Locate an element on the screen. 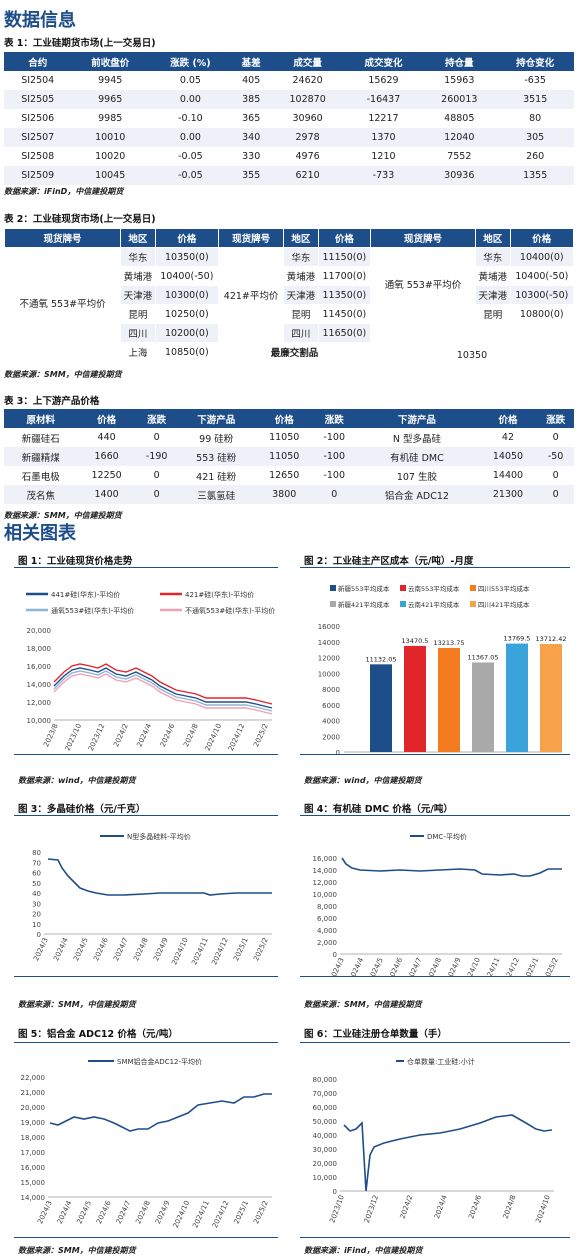 This screenshot has height=1258, width=578. table2-header: 地区 is located at coordinates (301, 238).